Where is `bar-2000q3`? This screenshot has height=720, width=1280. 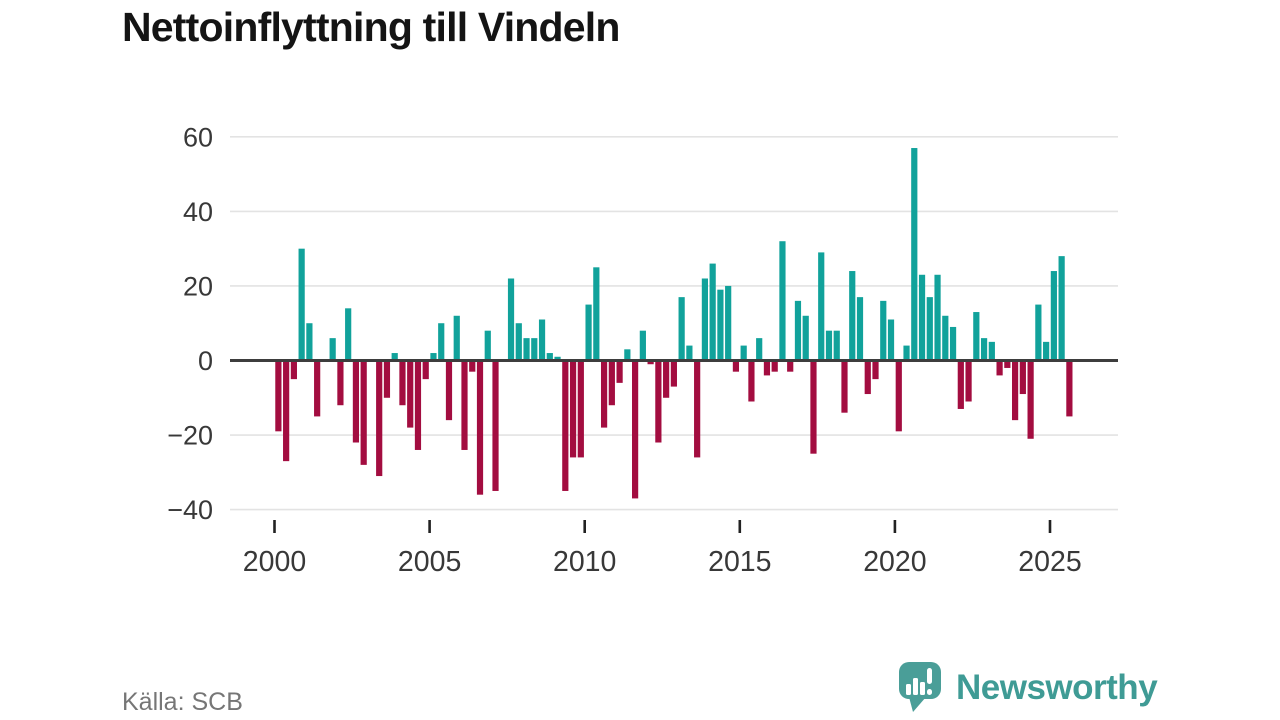 bar-2000q3 is located at coordinates (293, 370).